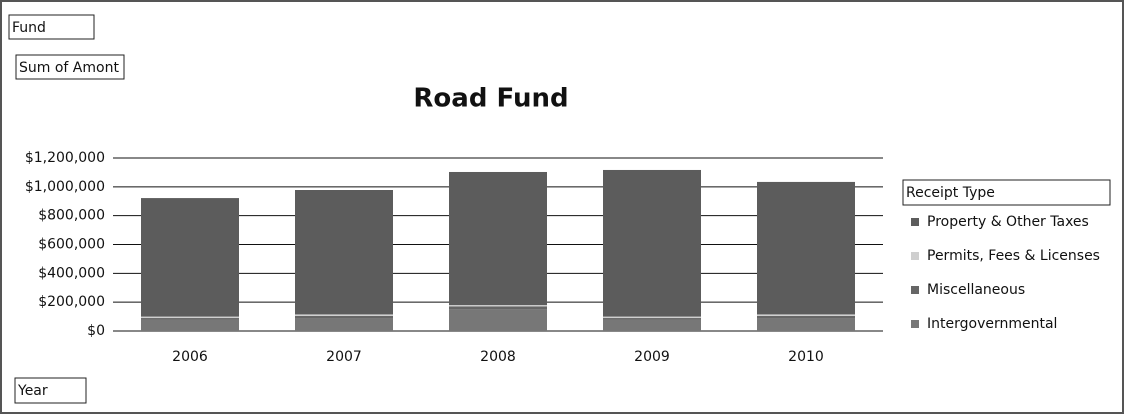 This screenshot has height=416, width=1125. I want to click on y-tick-label: $800,000, so click(71, 216).